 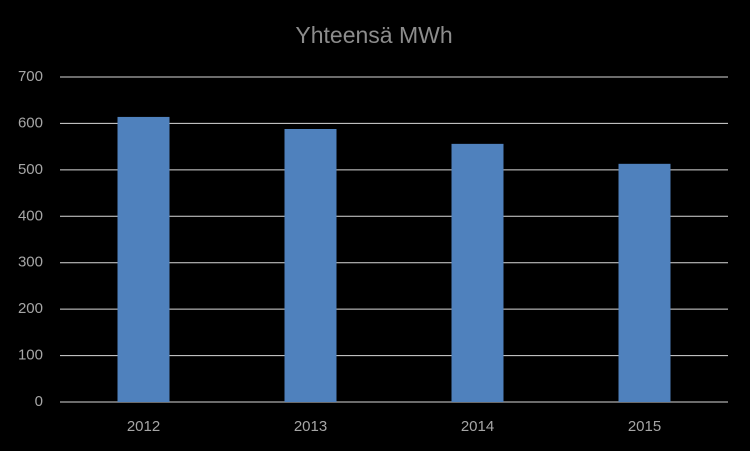 What do you see at coordinates (39, 401) in the screenshot?
I see `y-tick-label: 0` at bounding box center [39, 401].